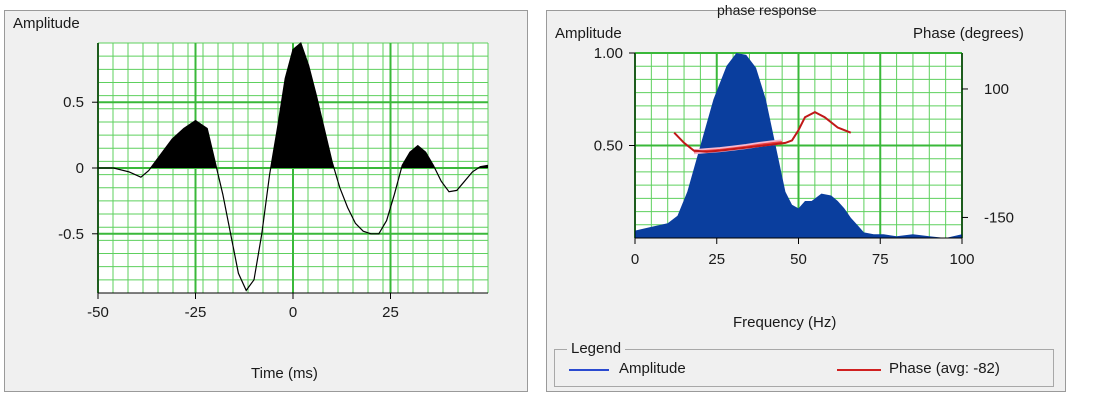 Image resolution: width=1100 pixels, height=400 pixels. I want to click on x-tick-label: -50, so click(98, 312).